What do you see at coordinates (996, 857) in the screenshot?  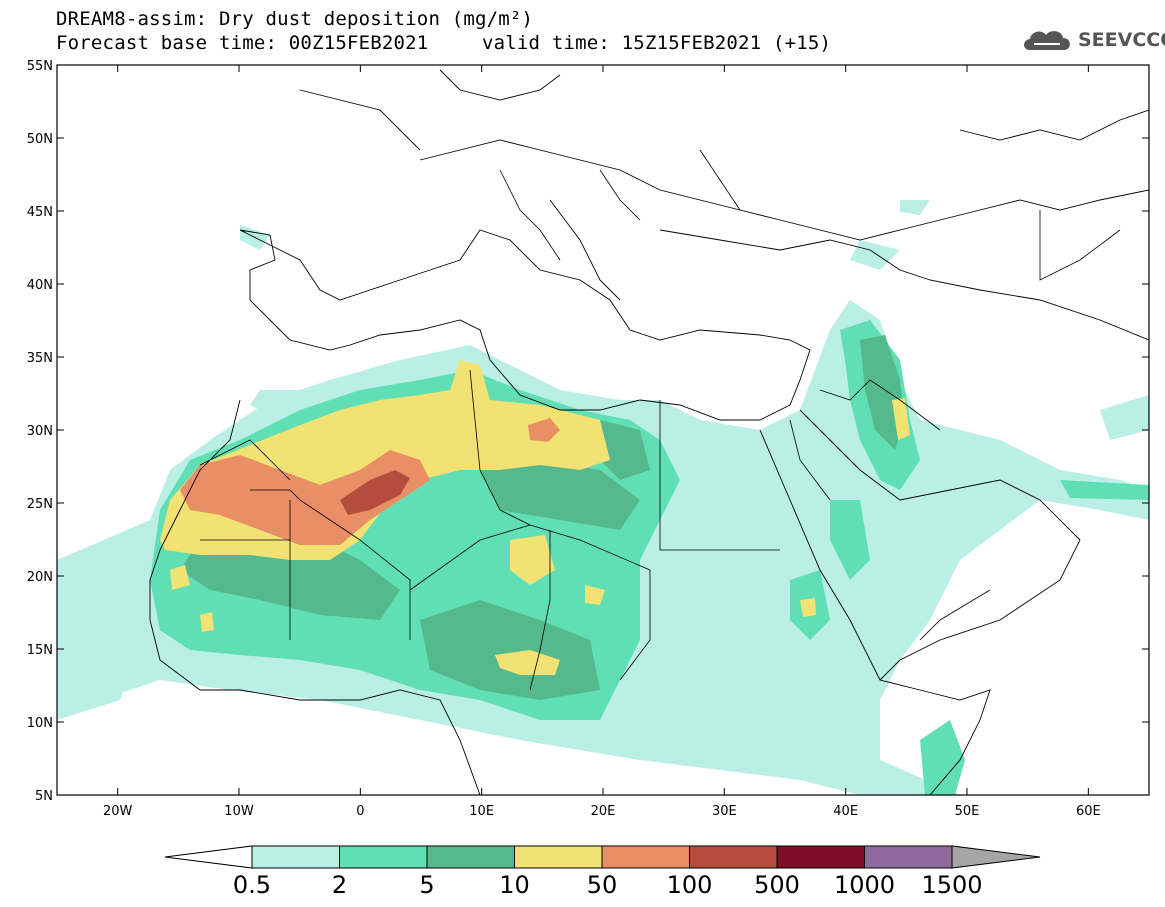 I see `colorbar-right-arrow` at bounding box center [996, 857].